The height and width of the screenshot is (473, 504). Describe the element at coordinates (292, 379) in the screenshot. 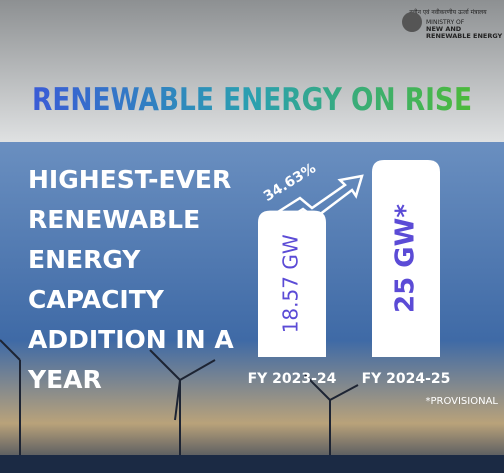

I see `category-label: FY 2023-24` at that location.